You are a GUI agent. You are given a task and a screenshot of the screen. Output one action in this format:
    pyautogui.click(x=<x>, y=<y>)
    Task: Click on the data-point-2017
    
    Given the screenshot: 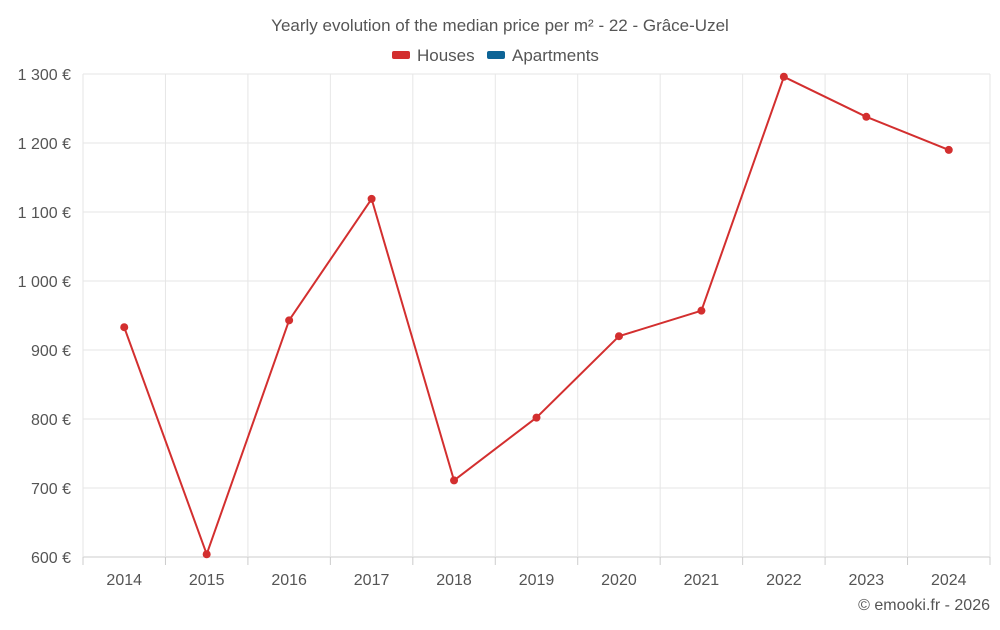 What is the action you would take?
    pyautogui.click(x=371, y=198)
    